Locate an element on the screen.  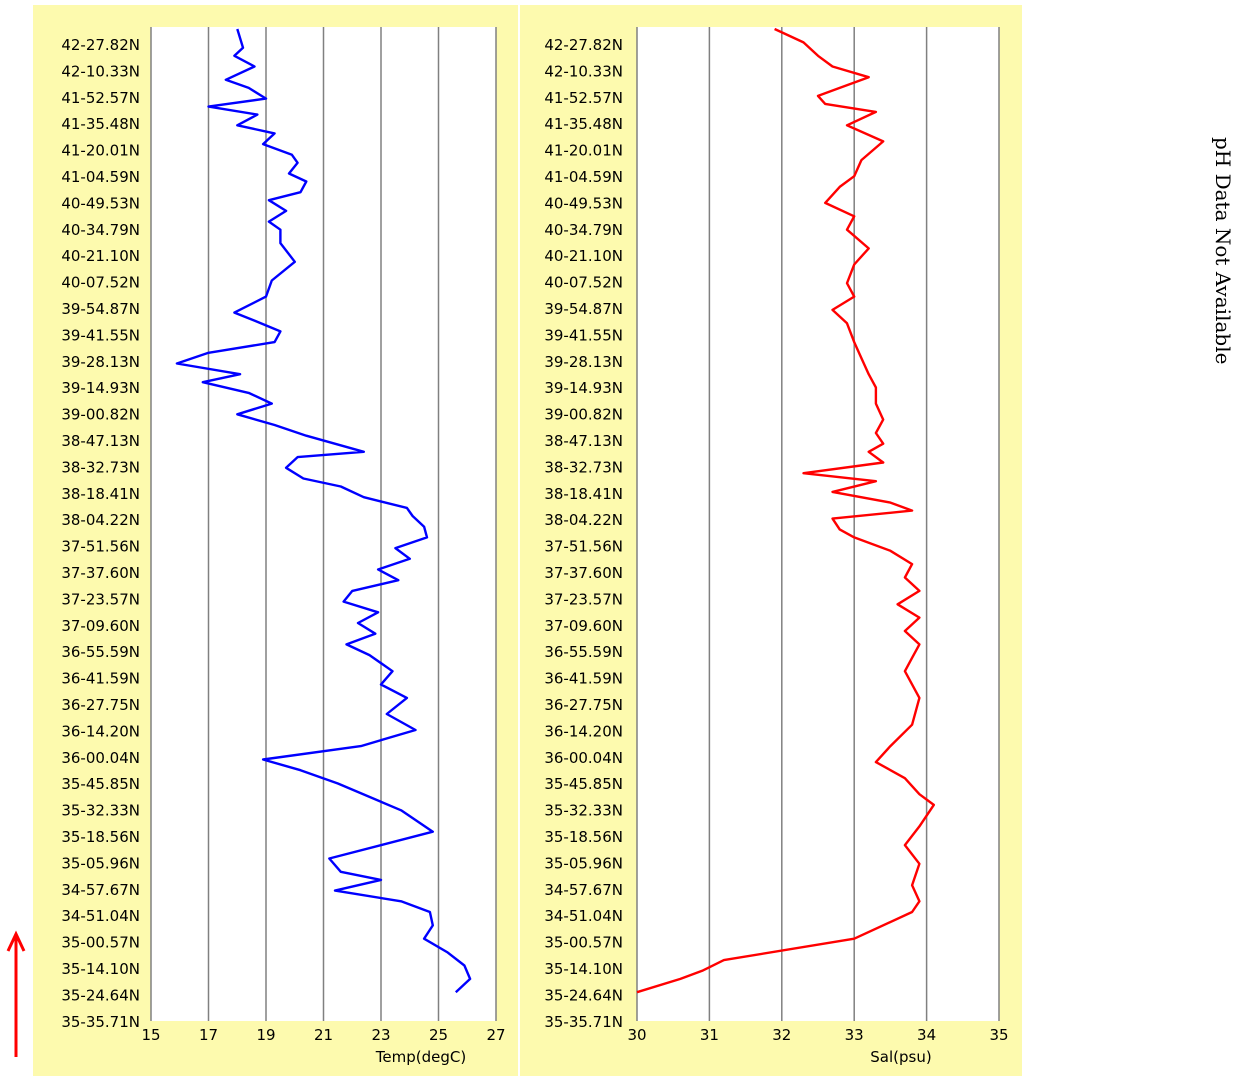
sal-latitude-label: 35-18.56N is located at coordinates (583, 837).